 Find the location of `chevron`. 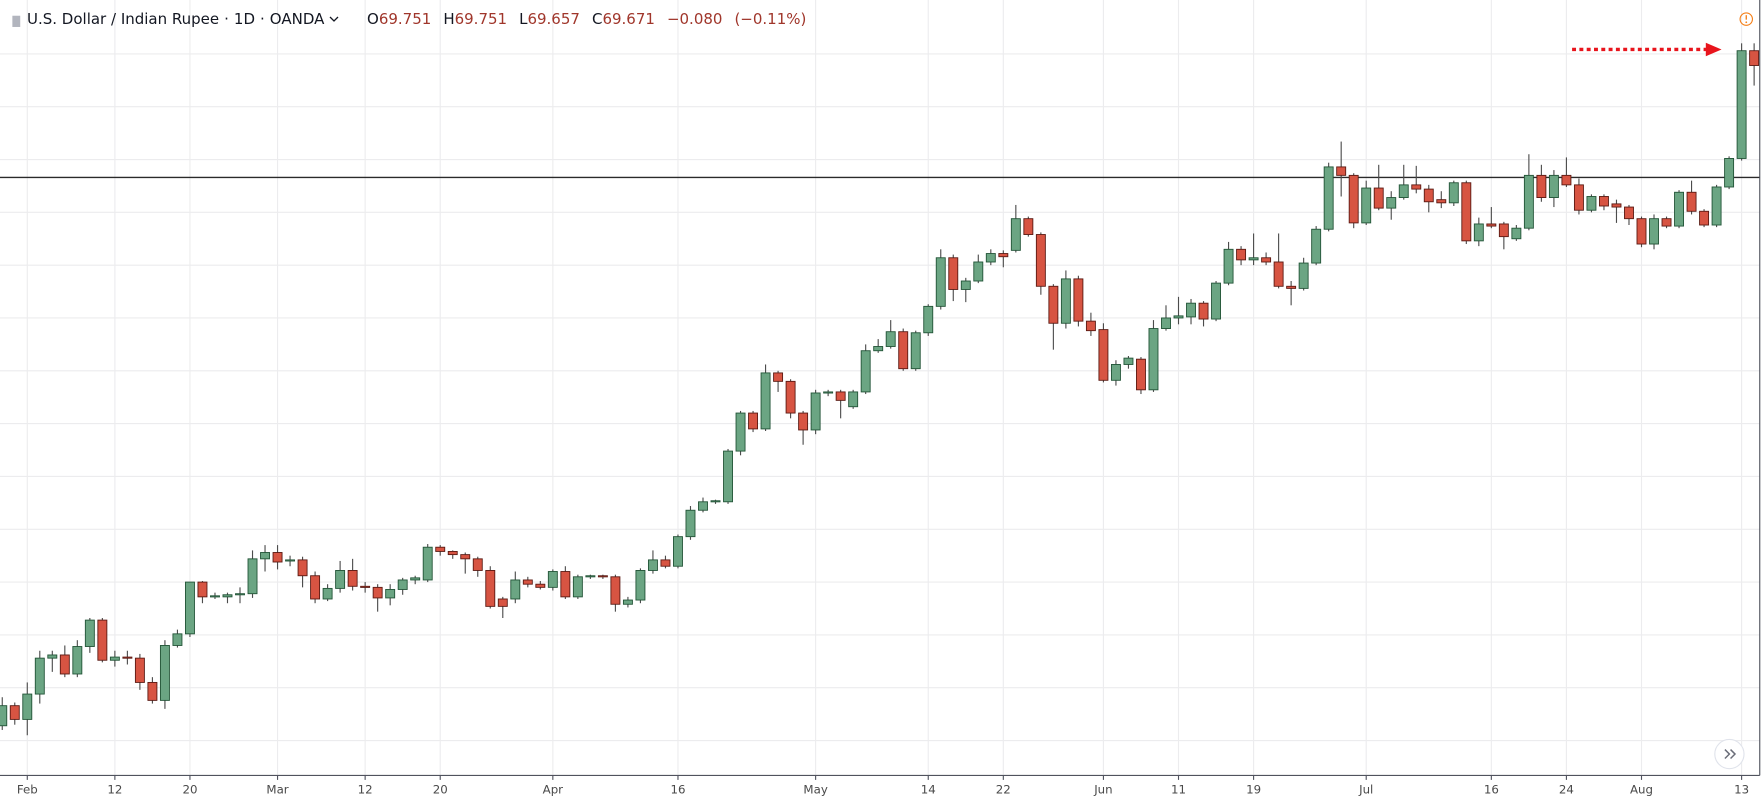

chevron is located at coordinates (334, 19).